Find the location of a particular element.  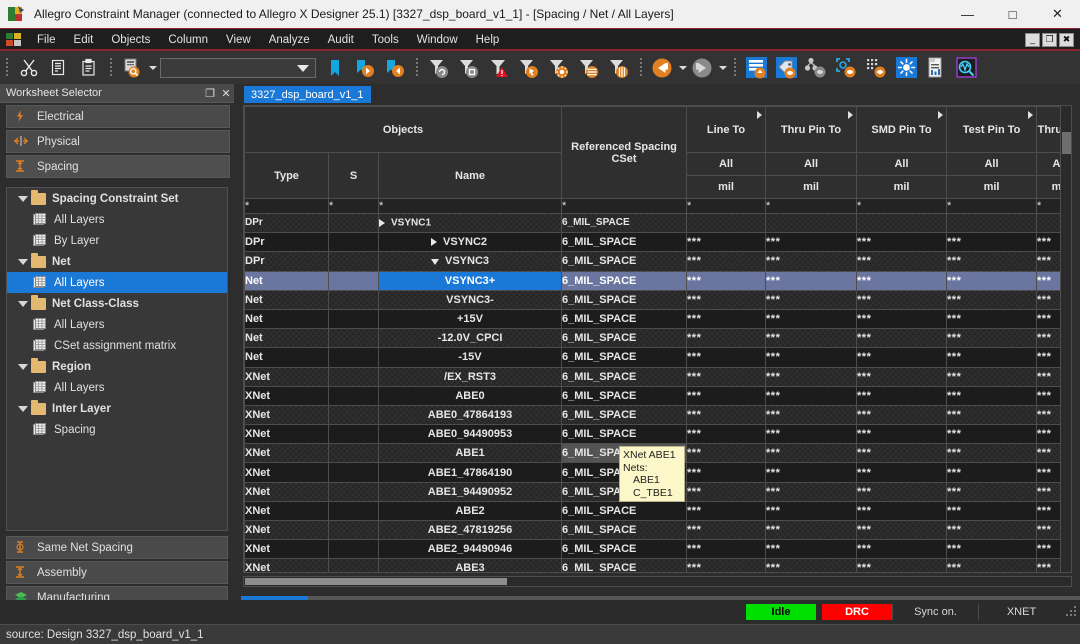

bookmark-prev-icon is located at coordinates (395, 68).